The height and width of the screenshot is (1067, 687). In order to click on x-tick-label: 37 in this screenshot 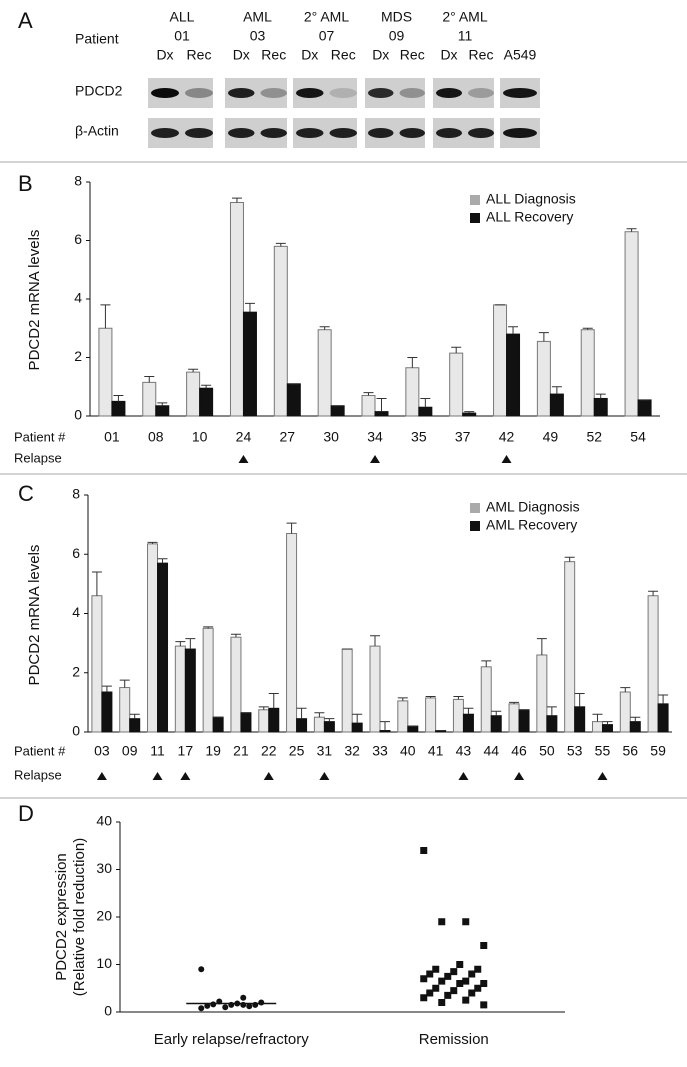, I will do `click(463, 437)`.